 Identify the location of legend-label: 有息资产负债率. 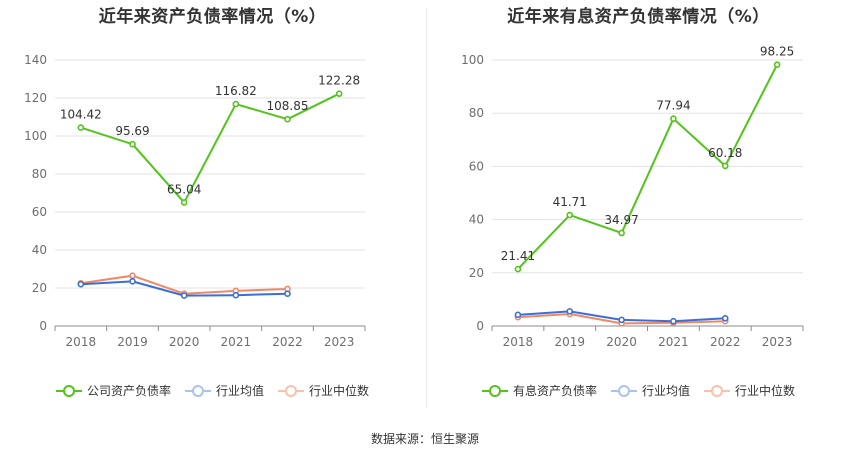
(554, 391).